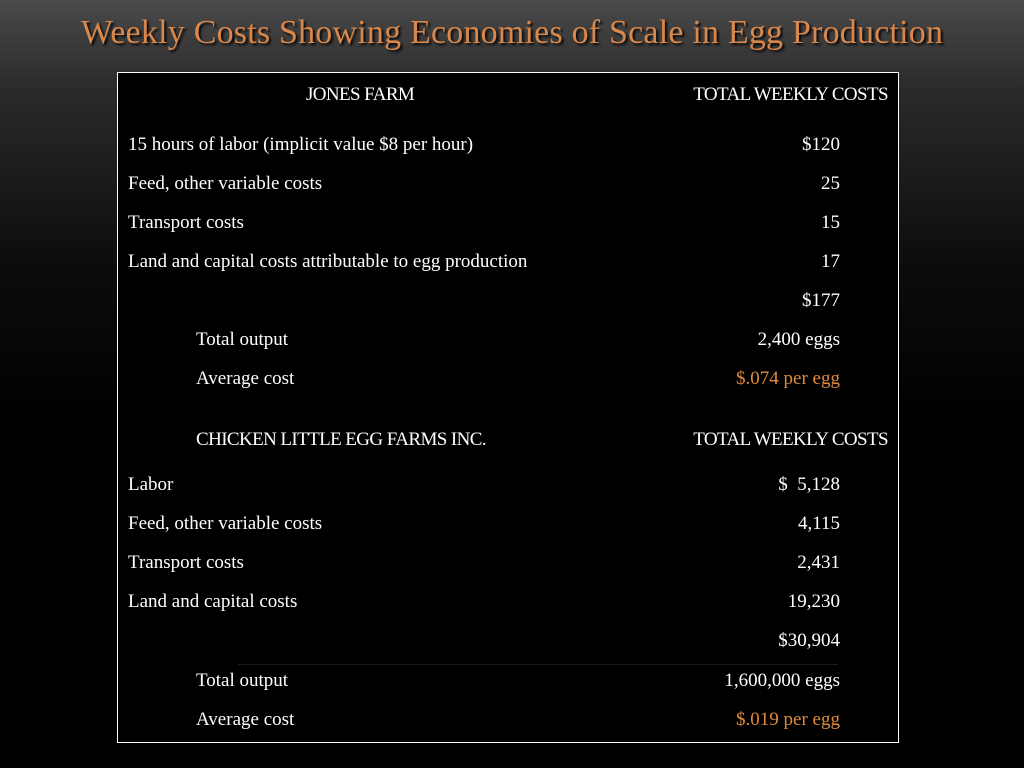  Describe the element at coordinates (360, 94) in the screenshot. I see `jones-header-label: JONES FARM` at that location.